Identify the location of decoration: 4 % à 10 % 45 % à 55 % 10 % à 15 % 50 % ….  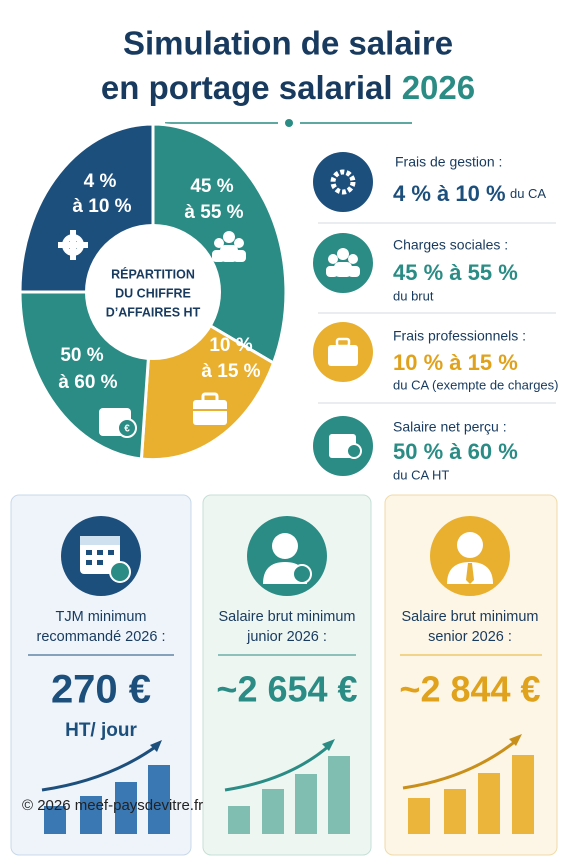
(159, 282).